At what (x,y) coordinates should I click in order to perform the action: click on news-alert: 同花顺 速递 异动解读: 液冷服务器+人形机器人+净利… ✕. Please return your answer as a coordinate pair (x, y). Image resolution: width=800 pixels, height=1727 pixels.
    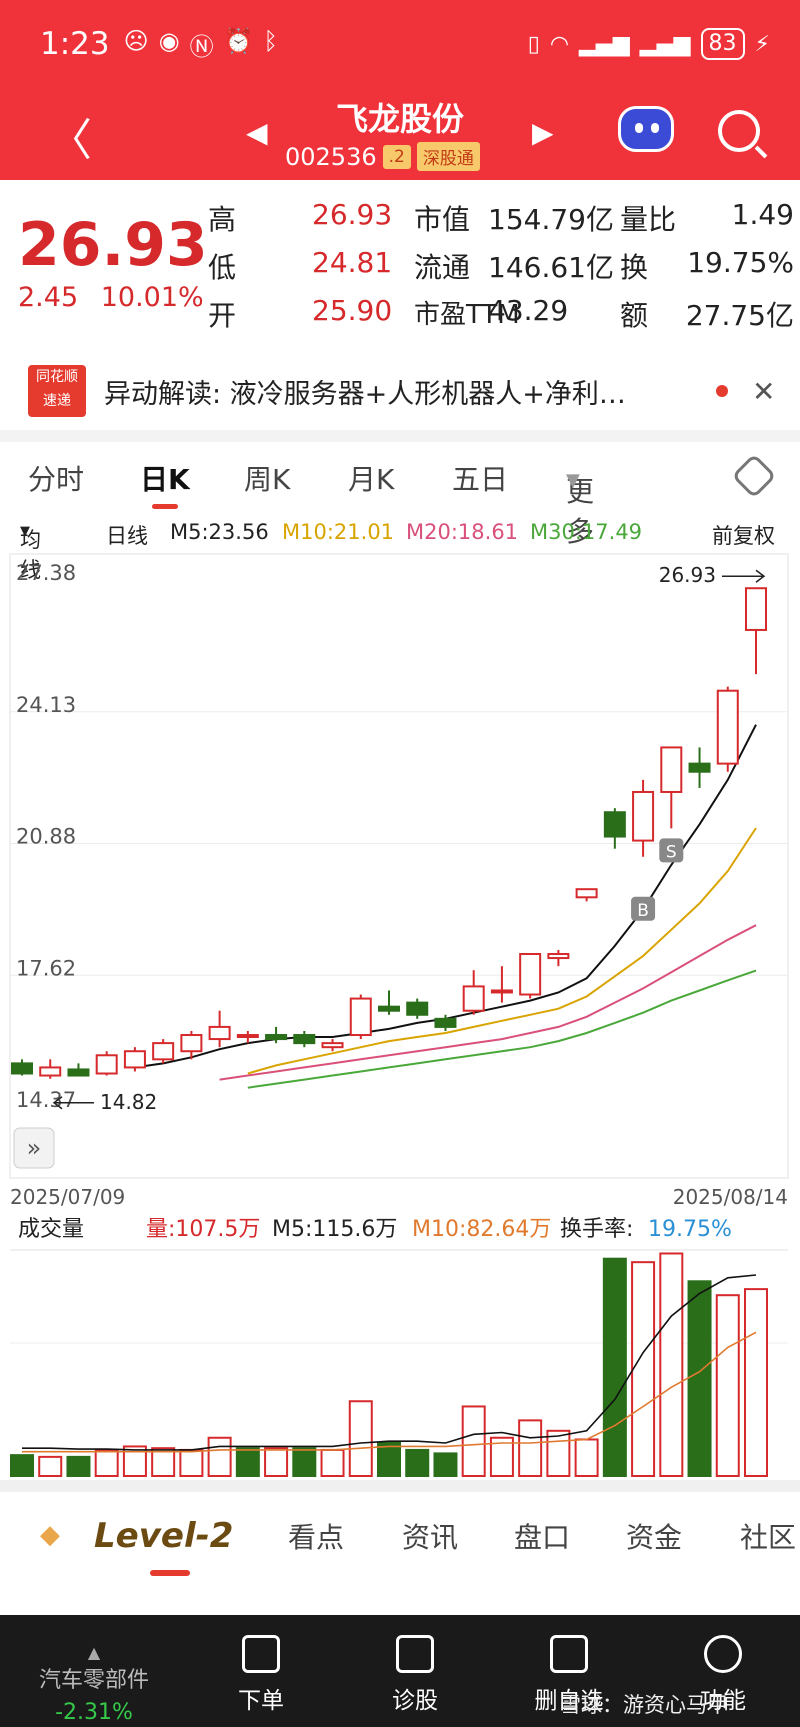
    Looking at the image, I should click on (400, 391).